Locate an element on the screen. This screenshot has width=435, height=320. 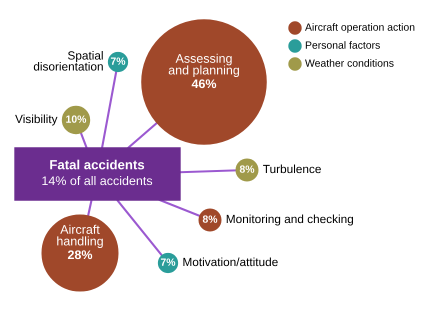
legend-label: Personal factors is located at coordinates (343, 45).